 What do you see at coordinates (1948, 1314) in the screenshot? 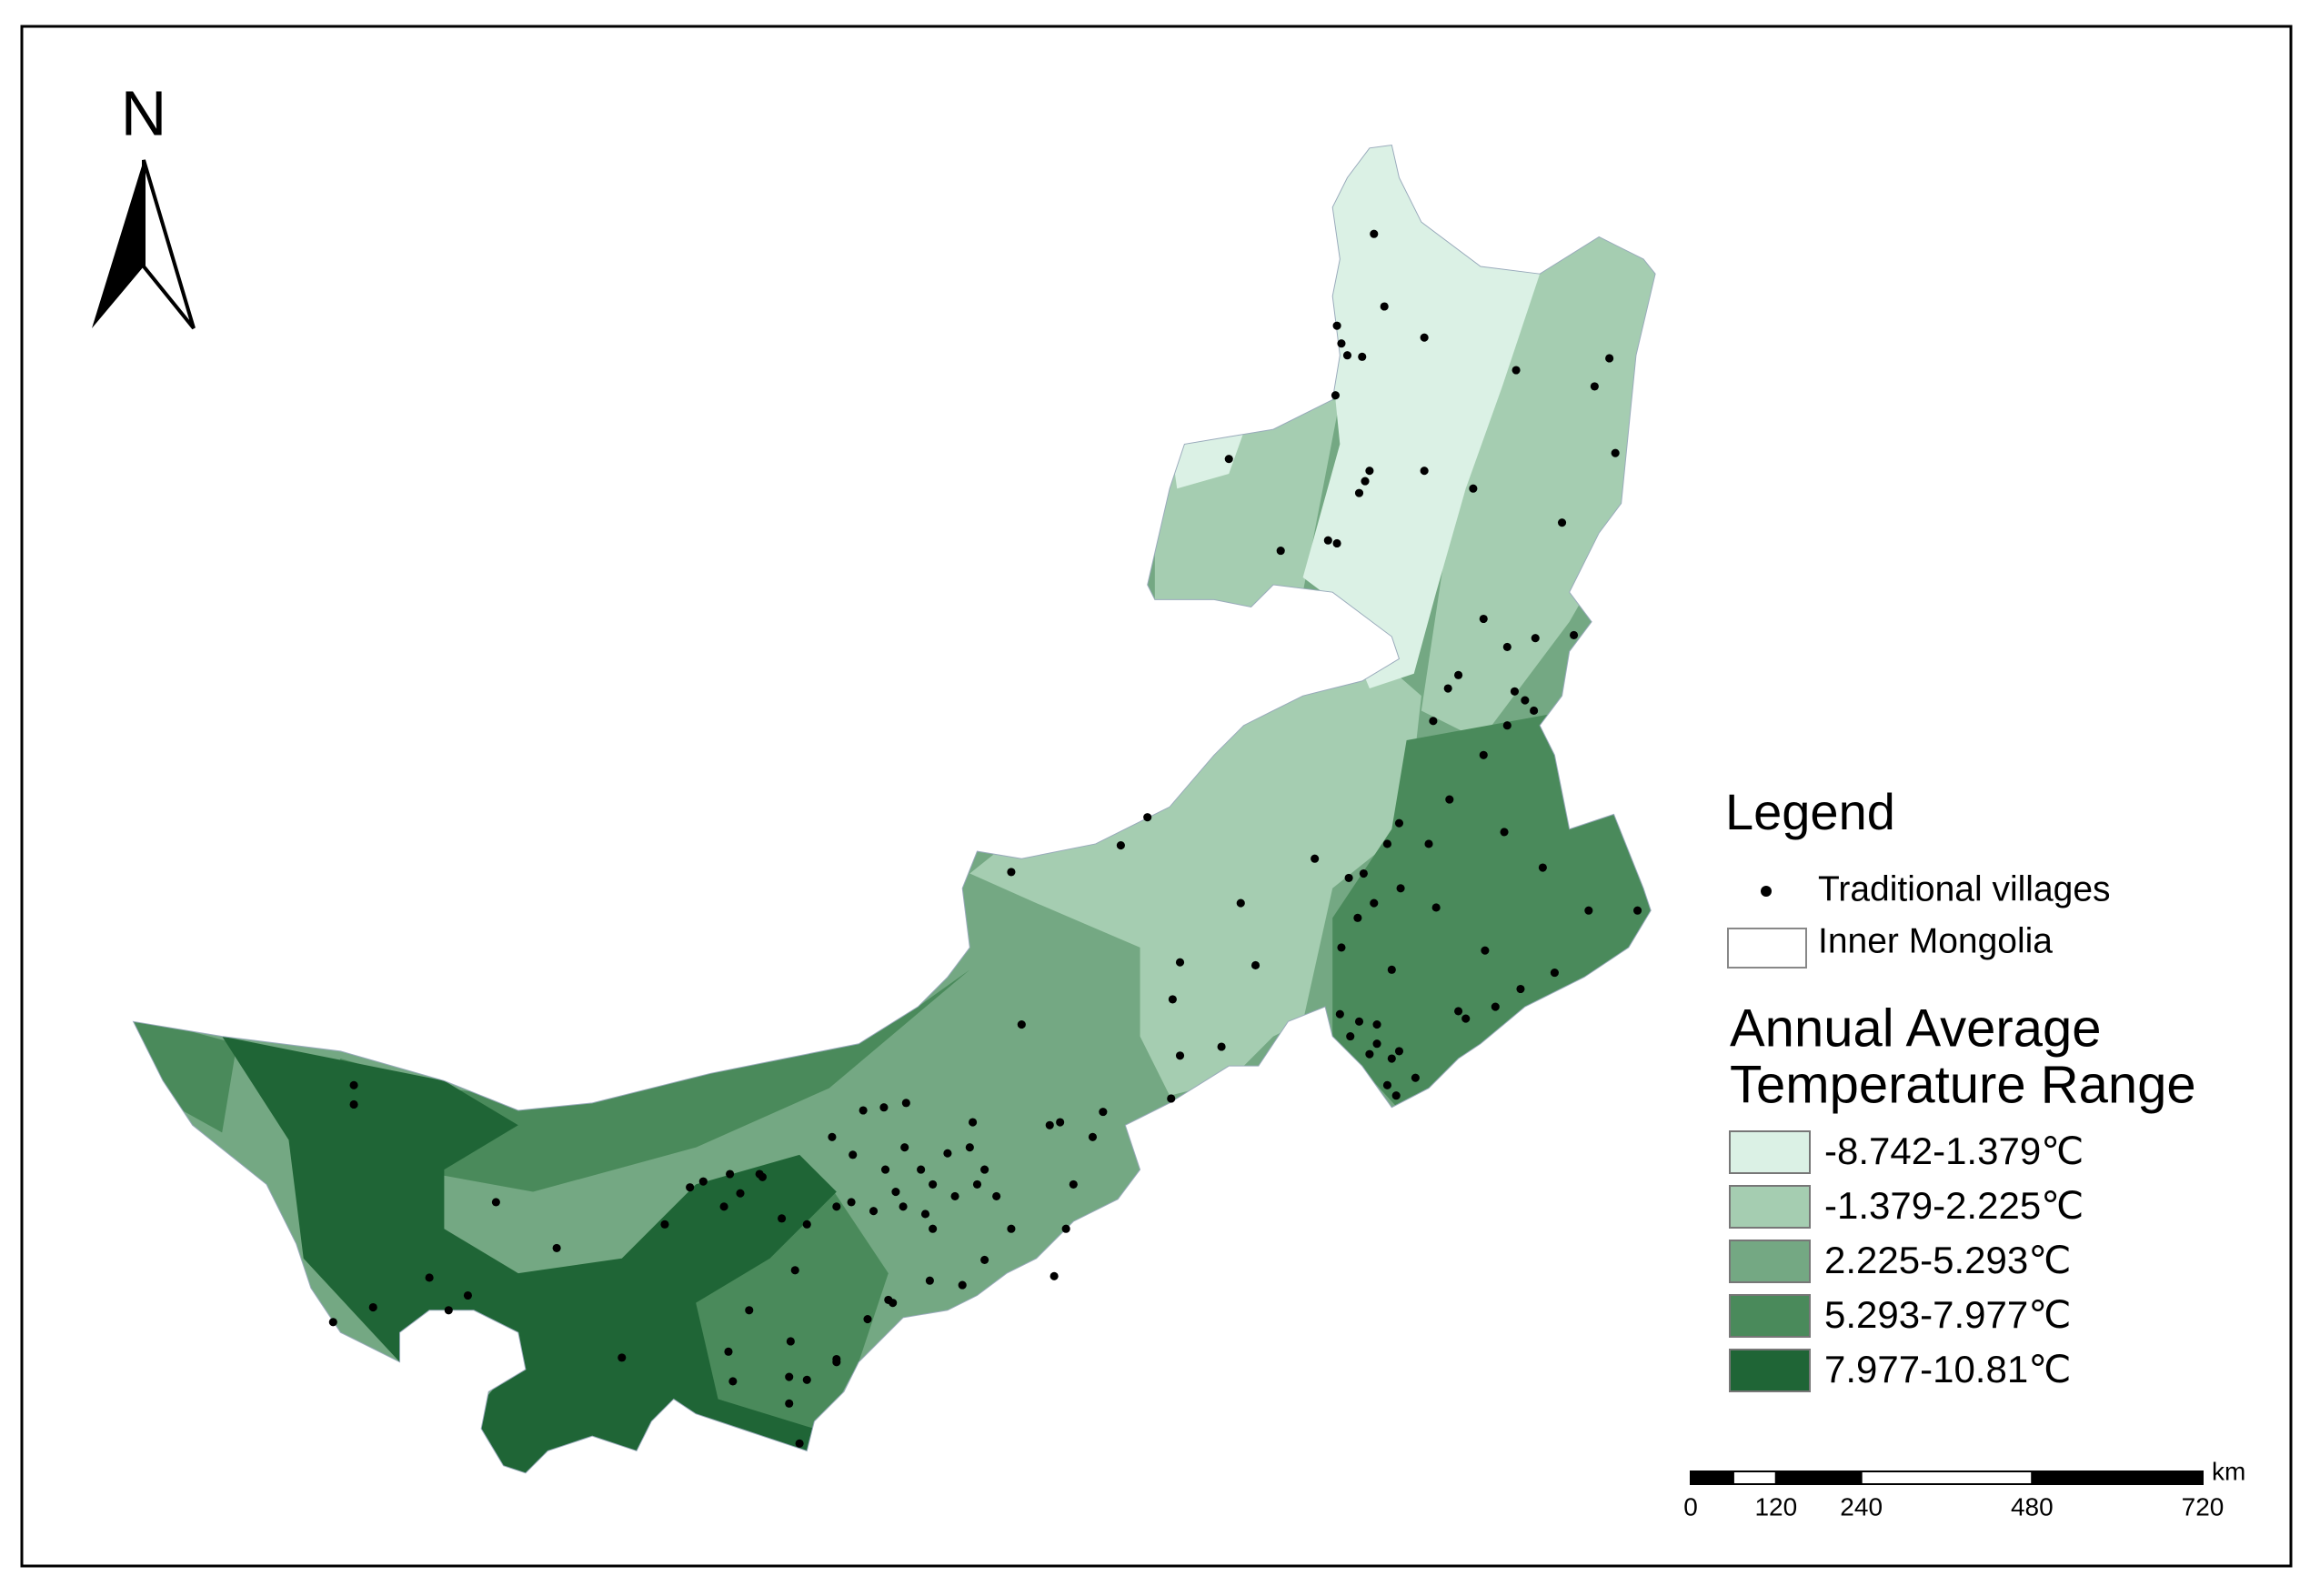
I see `class-label: 5.293-7.977℃` at bounding box center [1948, 1314].